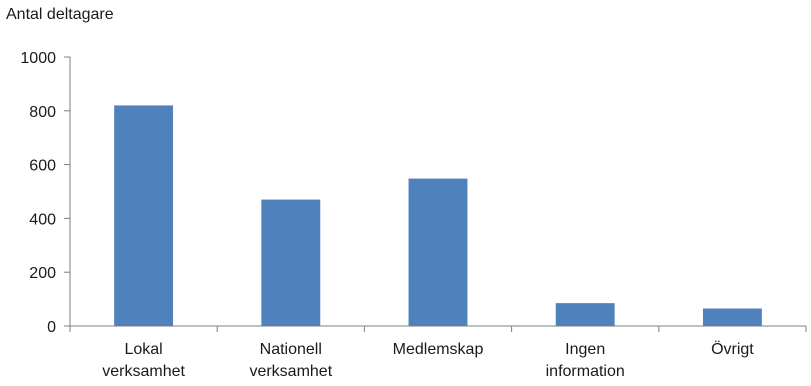  I want to click on y-tick-label: 400, so click(42, 219).